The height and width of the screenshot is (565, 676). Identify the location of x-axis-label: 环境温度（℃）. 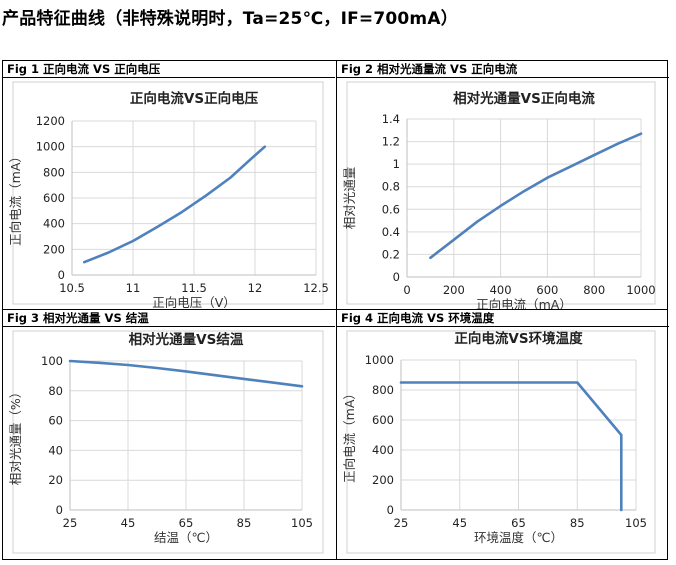
(518, 537).